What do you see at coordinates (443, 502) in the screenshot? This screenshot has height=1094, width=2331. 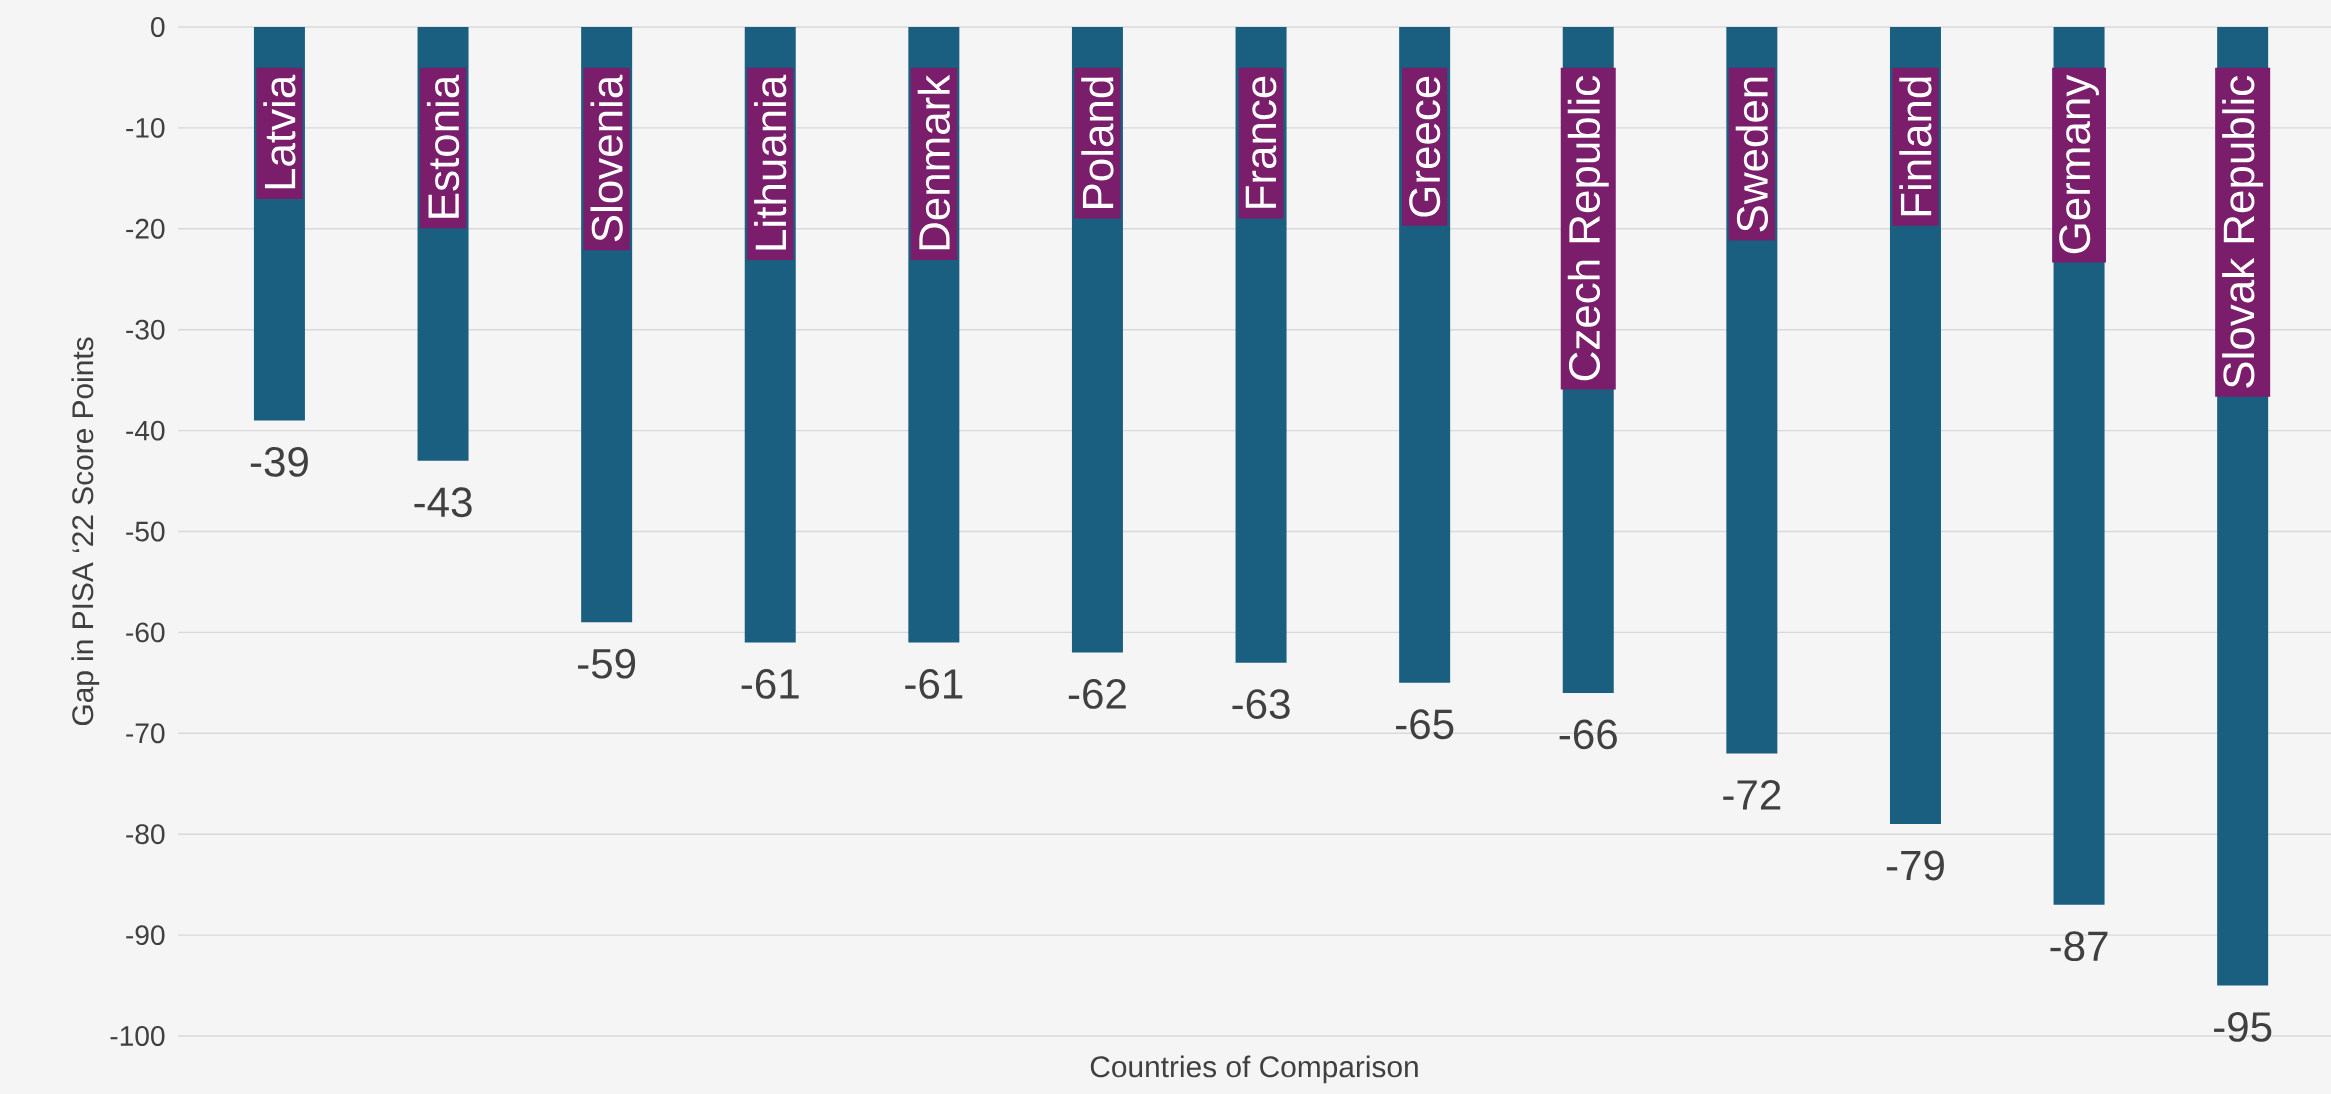 I see `data-label: -43` at bounding box center [443, 502].